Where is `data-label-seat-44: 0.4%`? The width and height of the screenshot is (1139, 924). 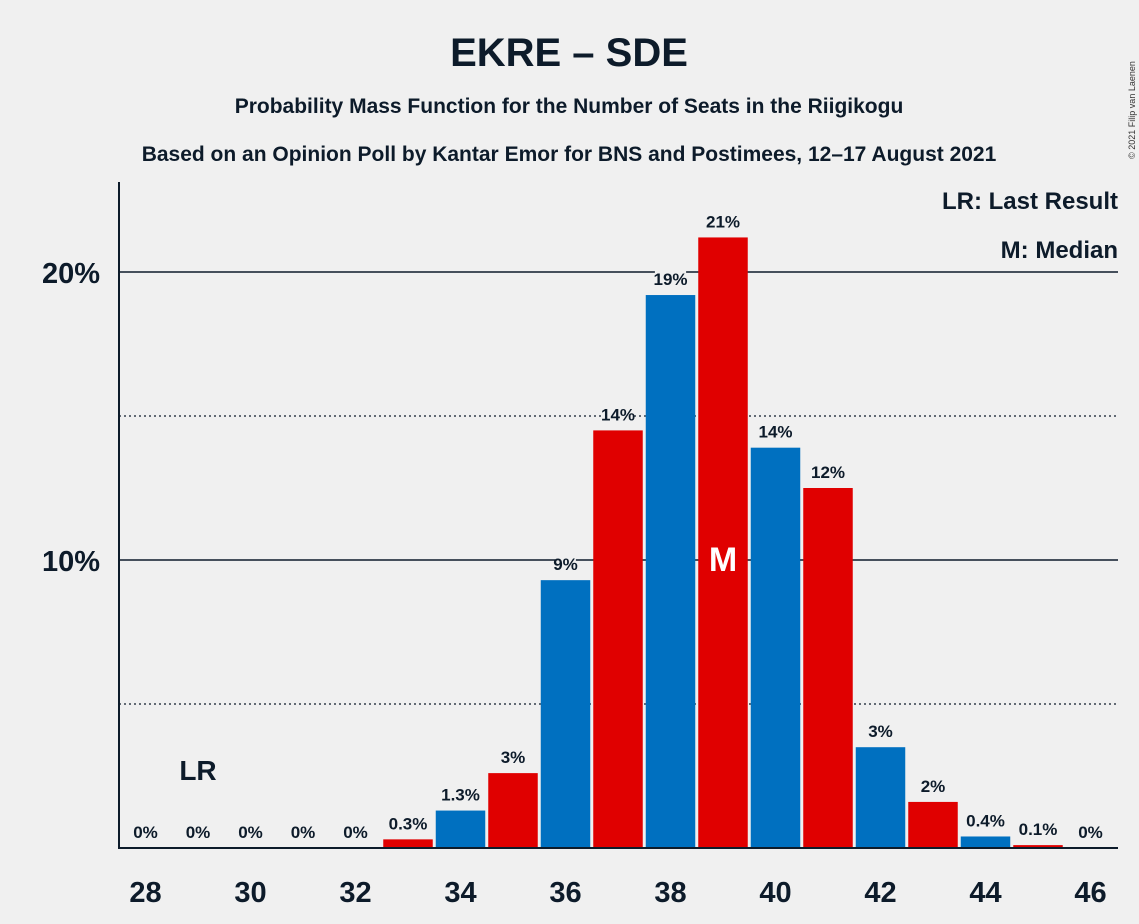 data-label-seat-44: 0.4% is located at coordinates (985, 820).